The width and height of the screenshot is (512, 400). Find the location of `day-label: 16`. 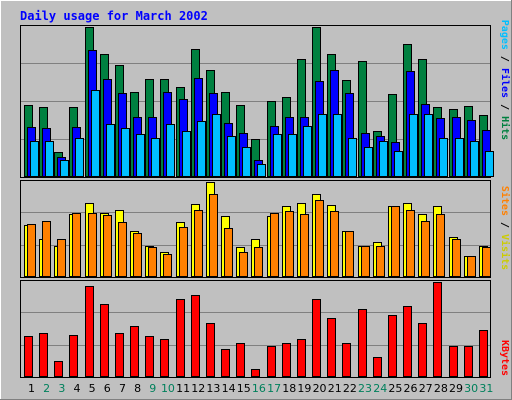

day-label: 16 is located at coordinates (259, 388).